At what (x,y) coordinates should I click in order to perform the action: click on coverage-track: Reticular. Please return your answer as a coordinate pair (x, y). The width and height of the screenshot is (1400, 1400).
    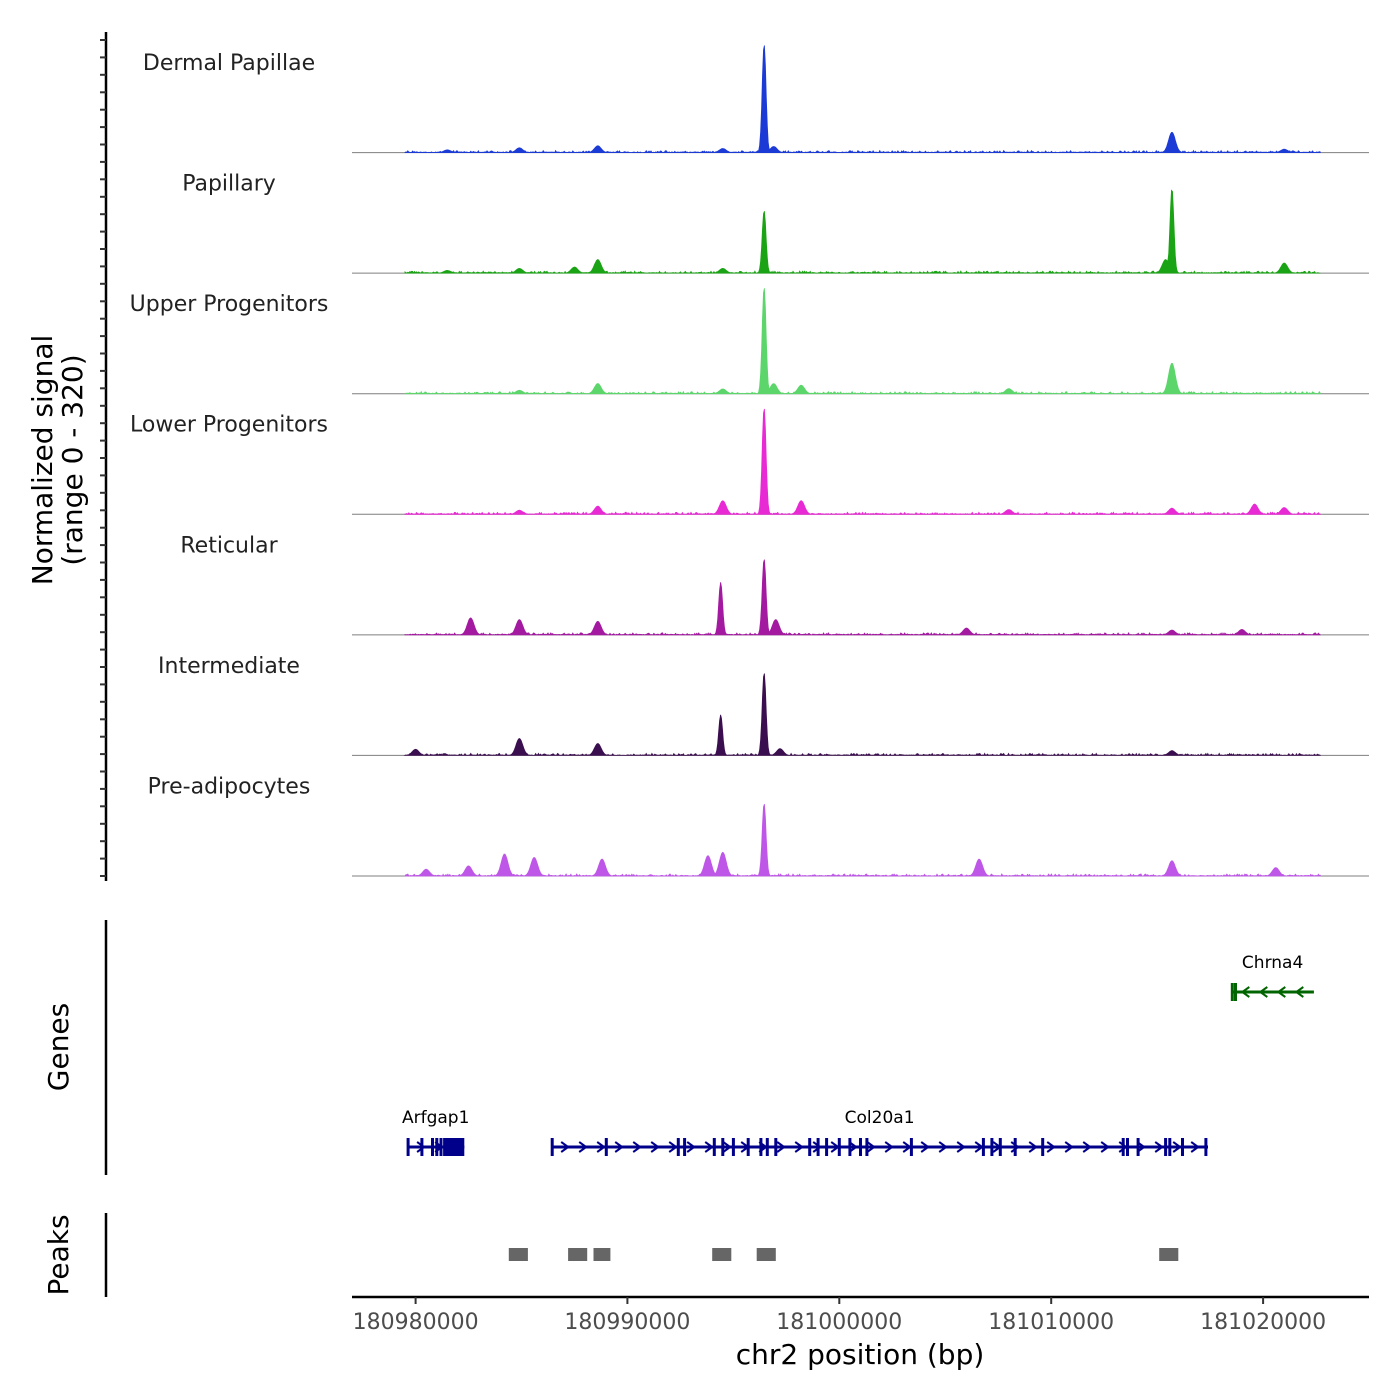
    Looking at the image, I should click on (774, 584).